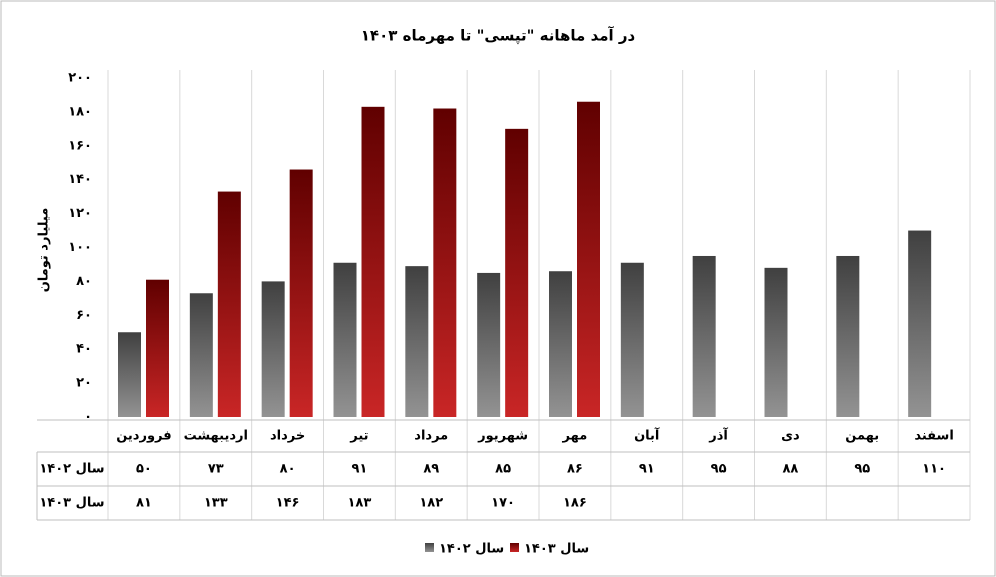  What do you see at coordinates (71, 503) in the screenshot?
I see `row-header: سال ۱۴۰۳` at bounding box center [71, 503].